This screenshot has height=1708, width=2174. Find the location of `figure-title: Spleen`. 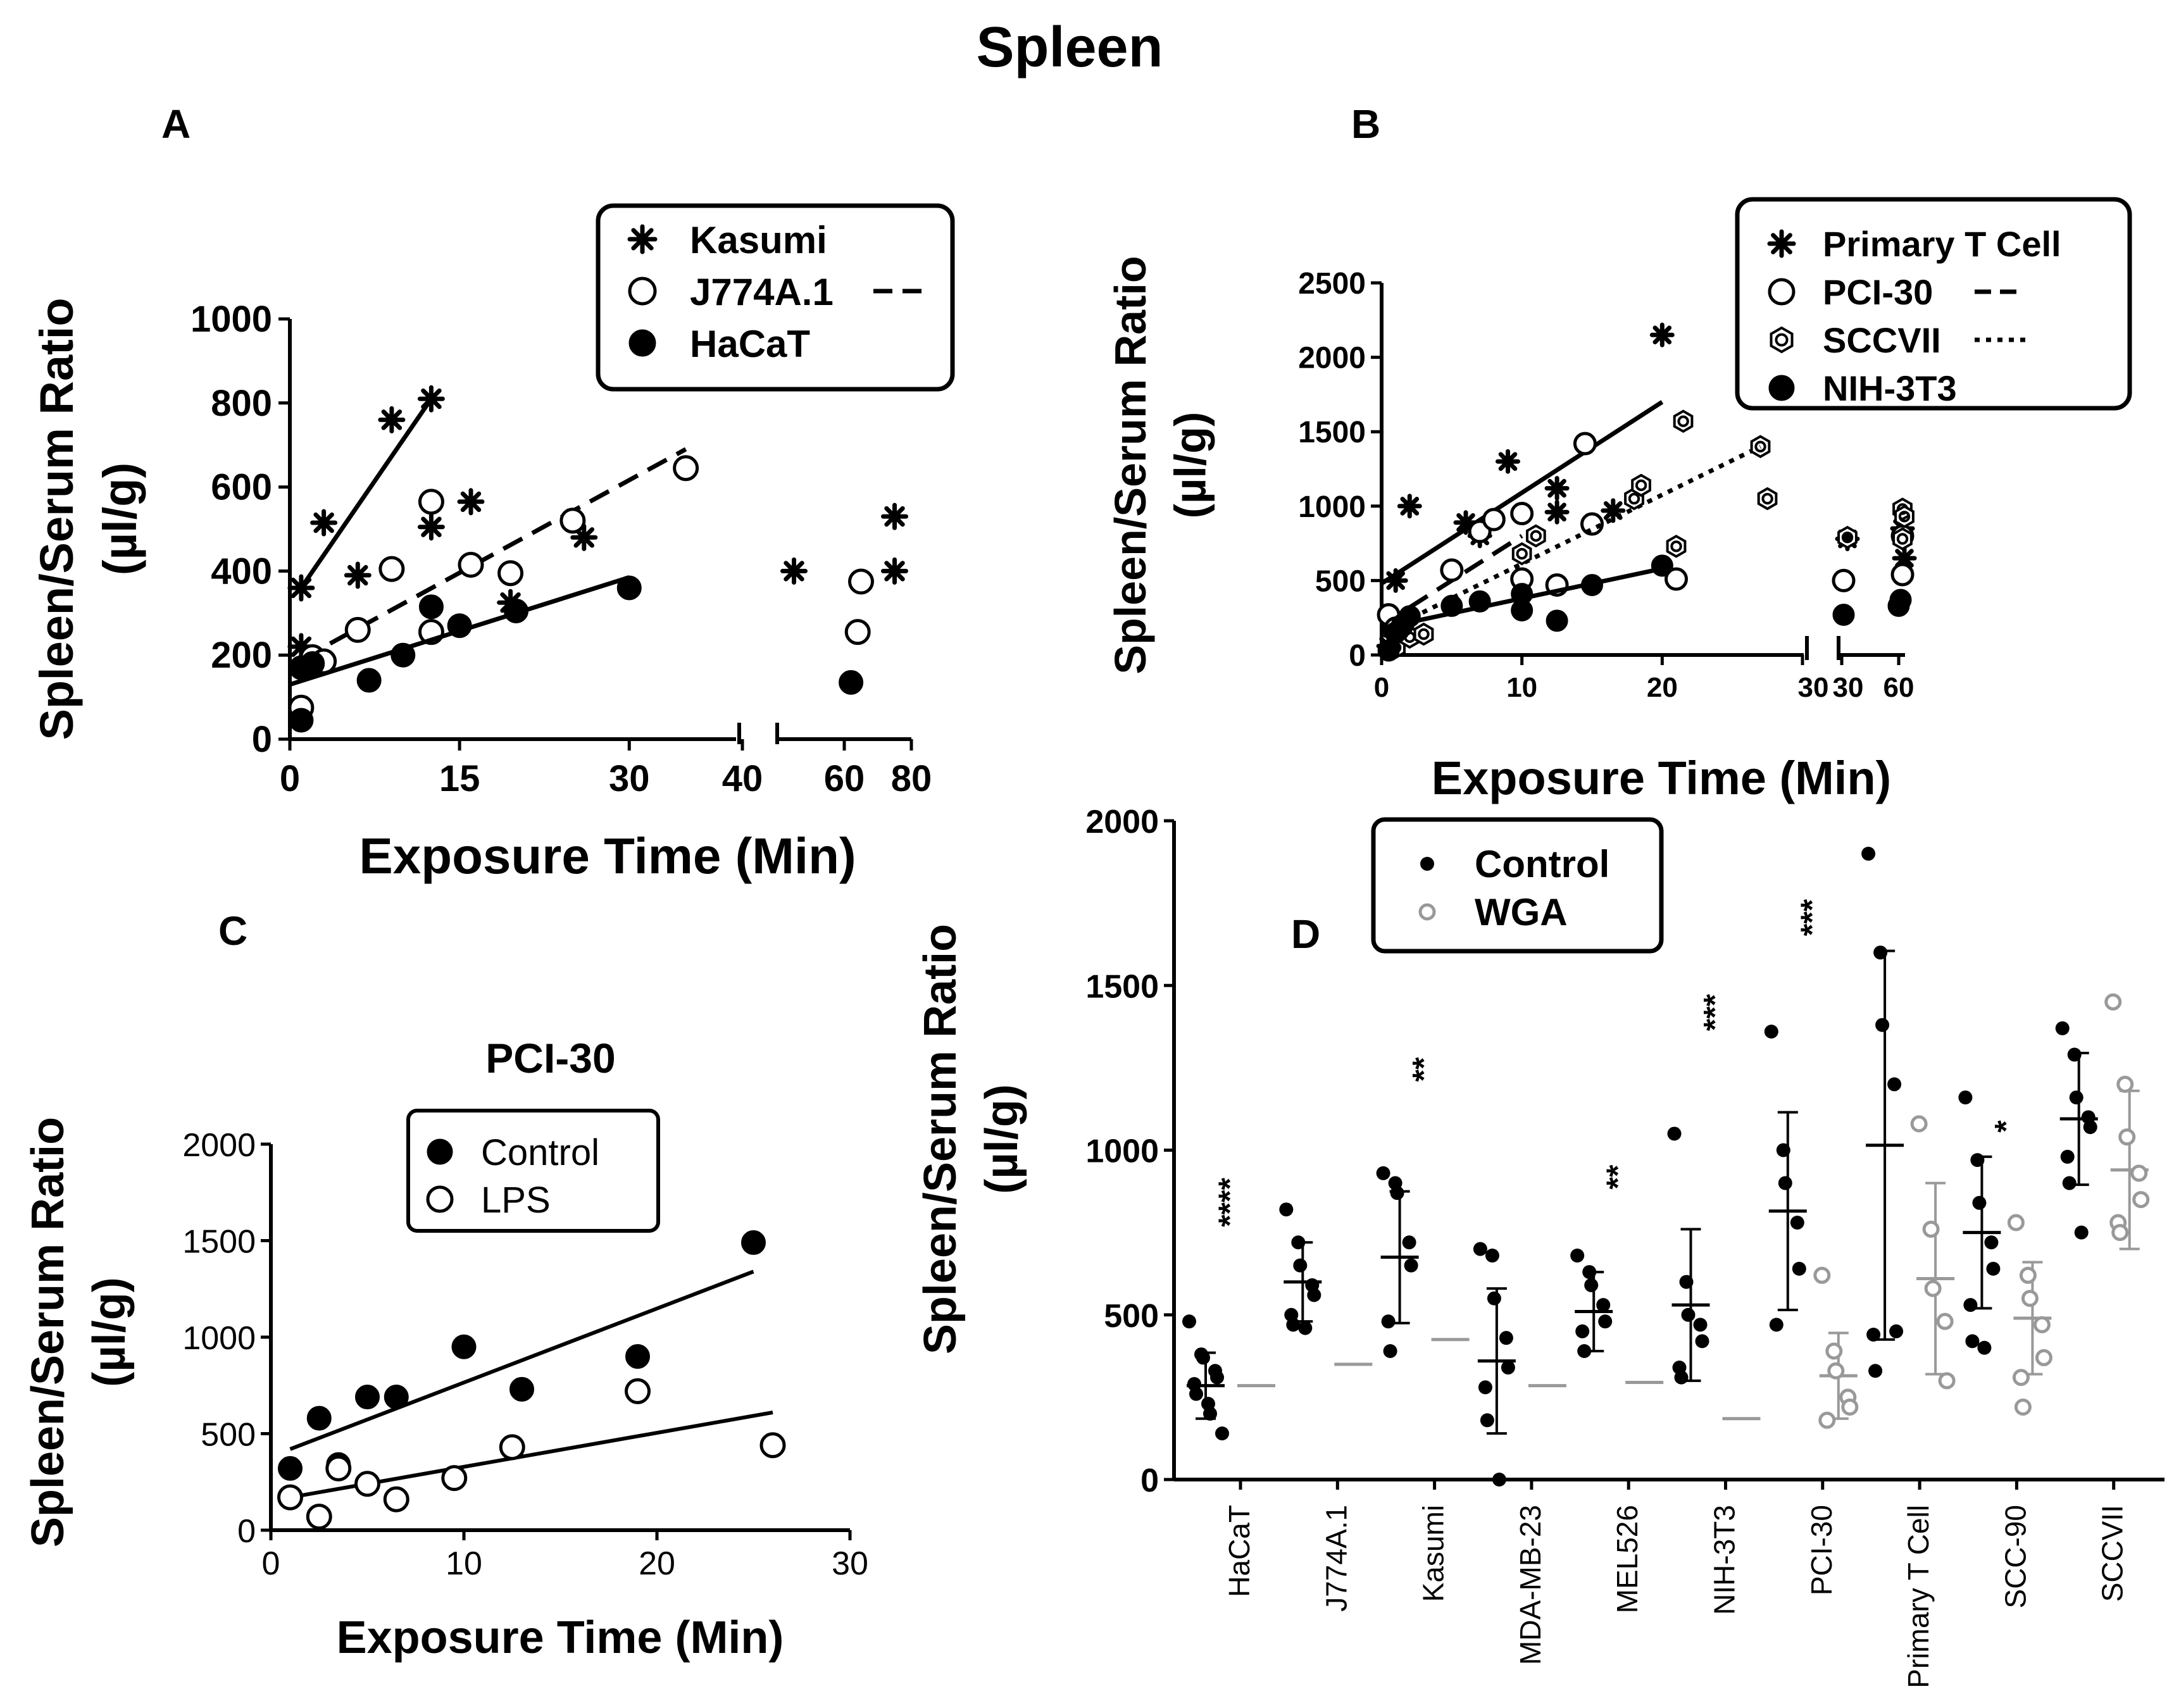

figure-title: Spleen is located at coordinates (1069, 47).